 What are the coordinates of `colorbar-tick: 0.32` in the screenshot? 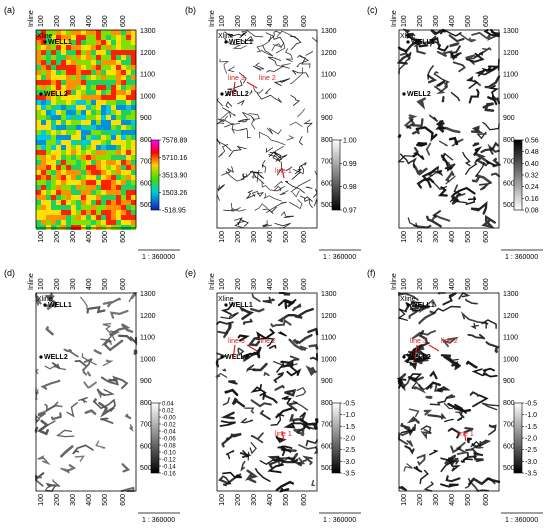 It's located at (532, 176).